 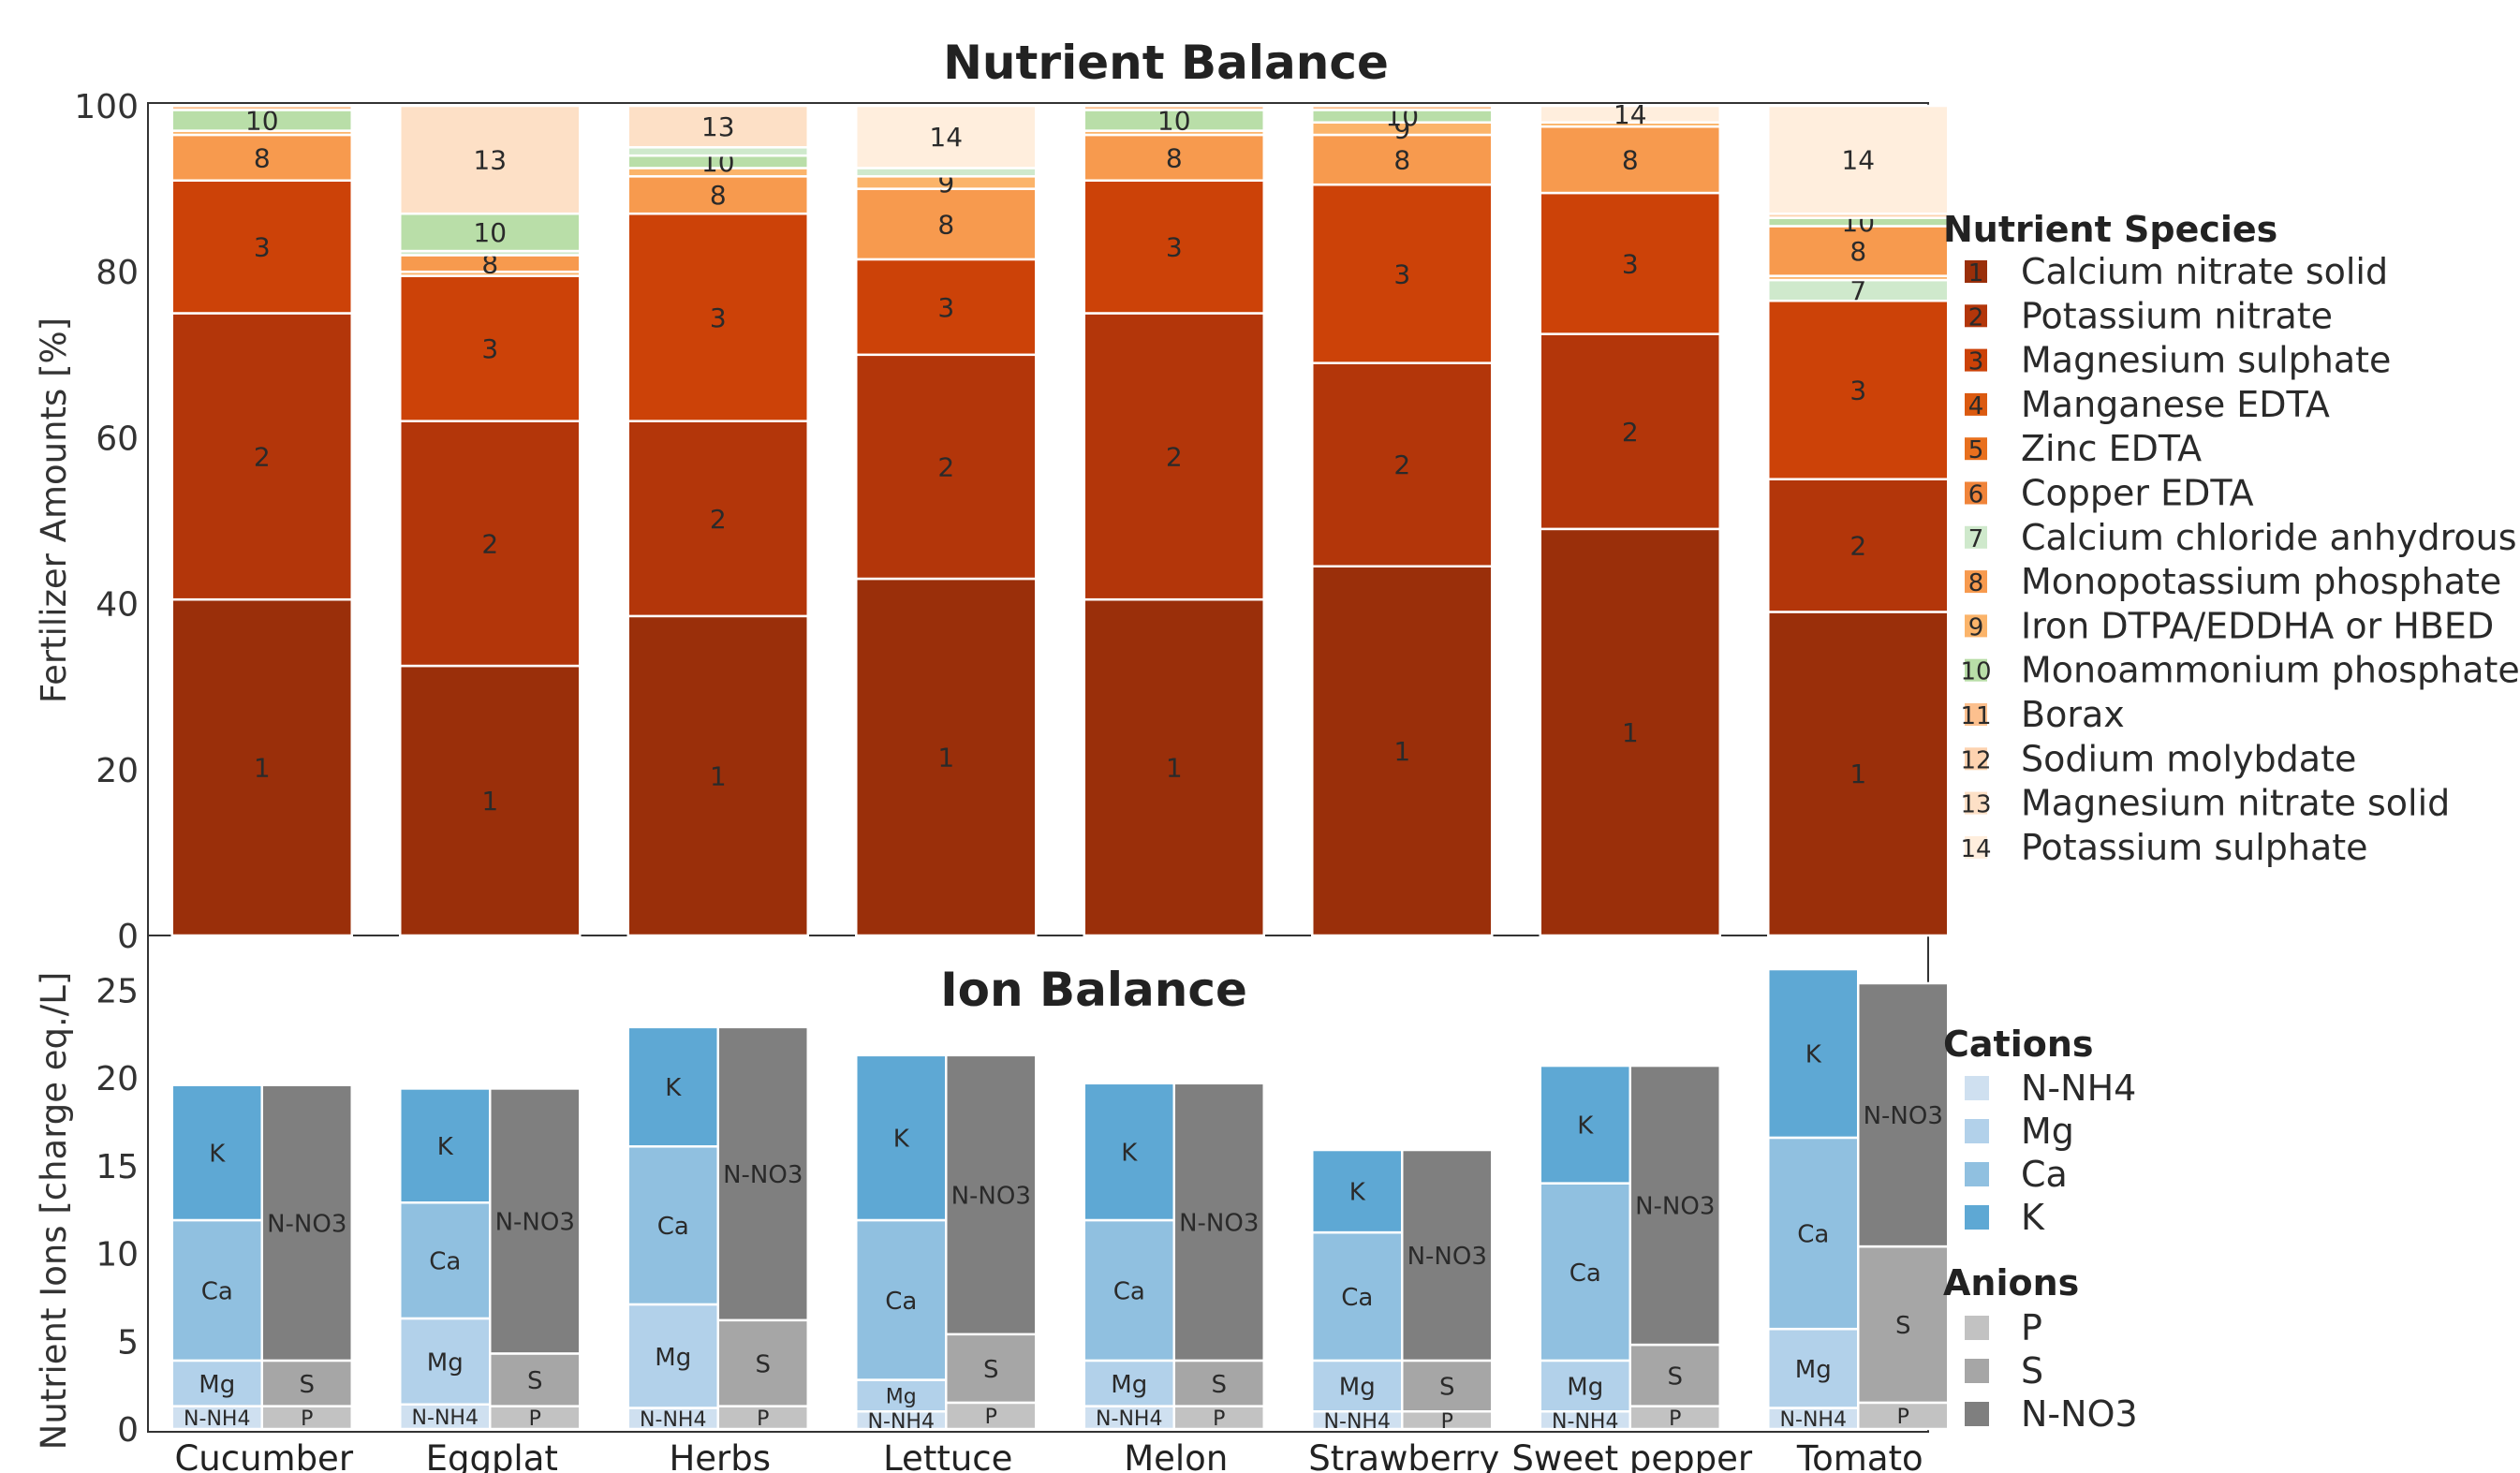 What do you see at coordinates (718, 126) in the screenshot?
I see `nutrient-segment-label: 13` at bounding box center [718, 126].